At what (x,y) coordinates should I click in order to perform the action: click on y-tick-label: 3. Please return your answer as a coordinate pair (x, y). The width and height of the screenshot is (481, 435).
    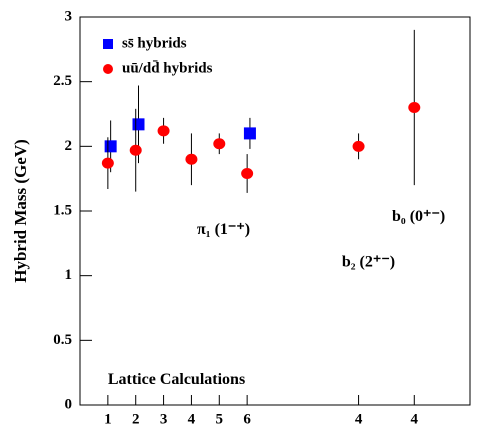
    Looking at the image, I should click on (69, 16).